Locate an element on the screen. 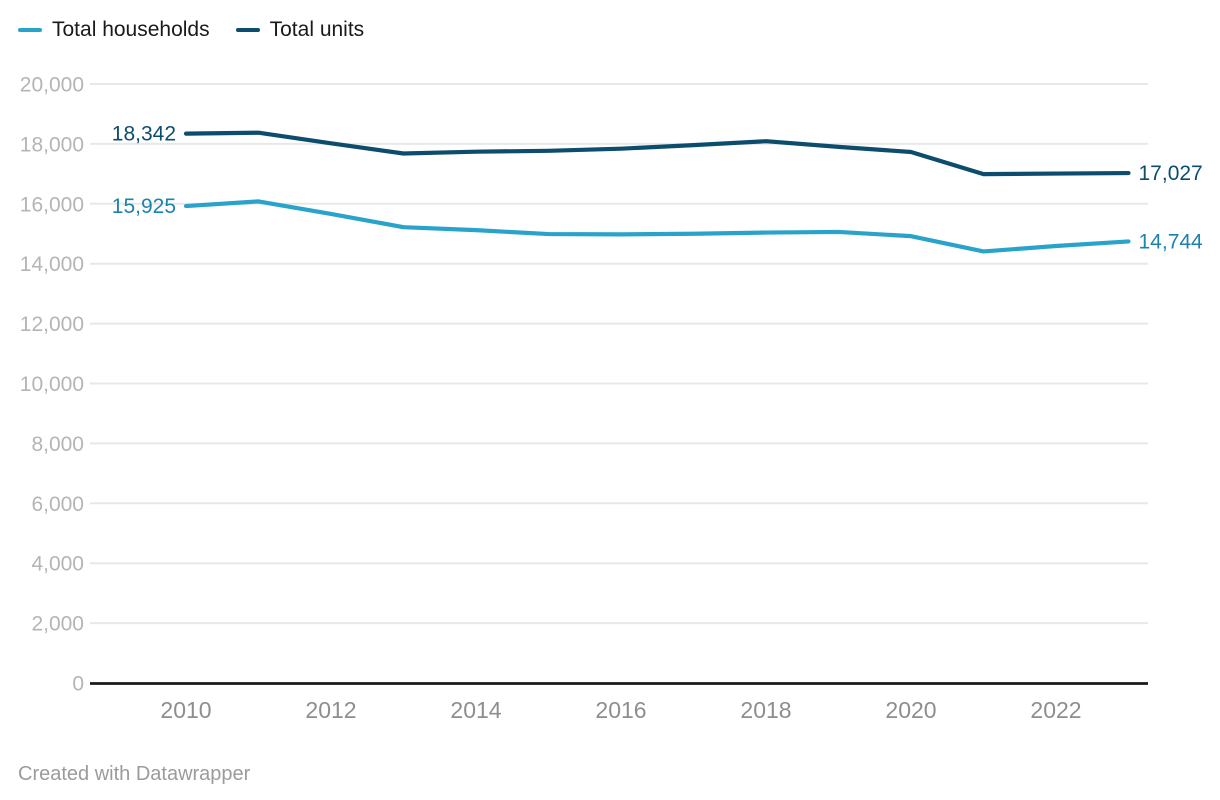  legend: Total households Total units is located at coordinates (204, 30).